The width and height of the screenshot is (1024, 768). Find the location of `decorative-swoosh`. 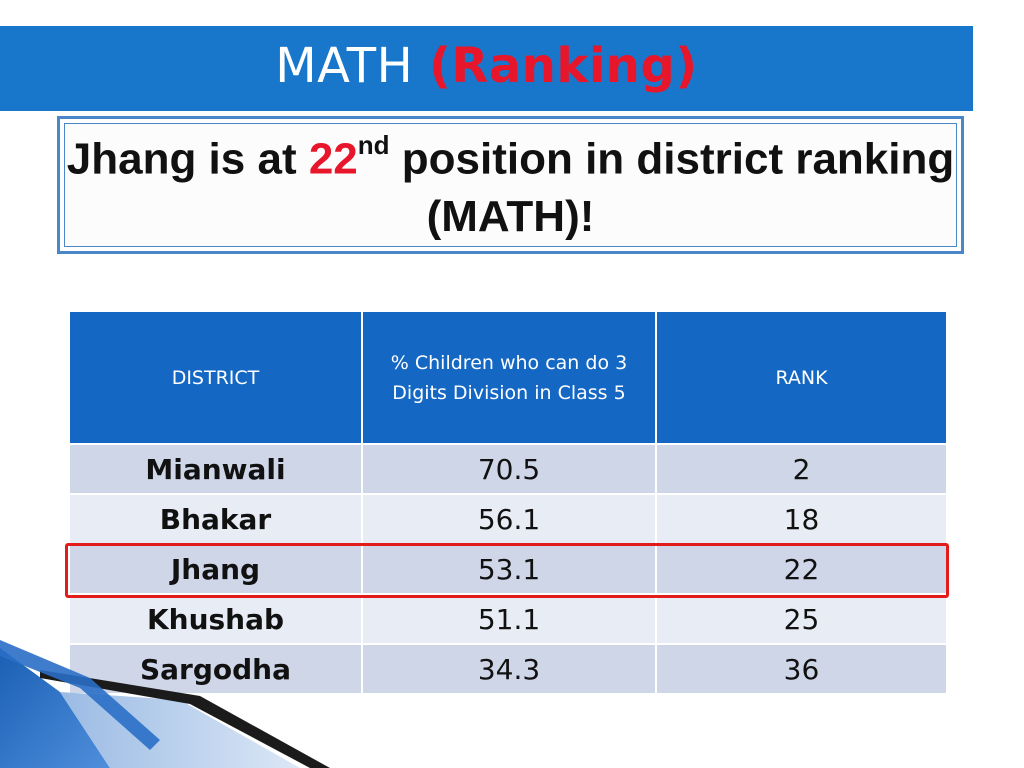

decorative-swoosh is located at coordinates (165, 704).